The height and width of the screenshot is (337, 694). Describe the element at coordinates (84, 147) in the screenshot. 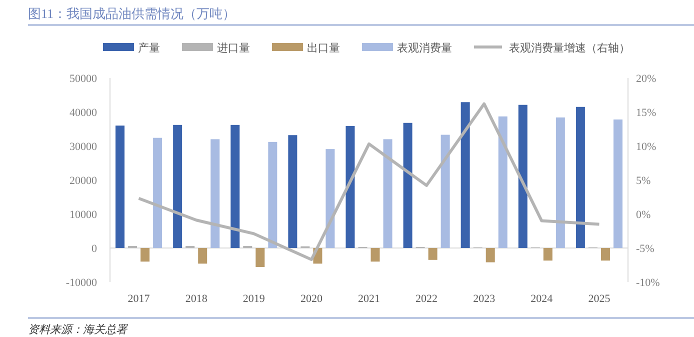

I see `y-tick-label: 30000` at that location.